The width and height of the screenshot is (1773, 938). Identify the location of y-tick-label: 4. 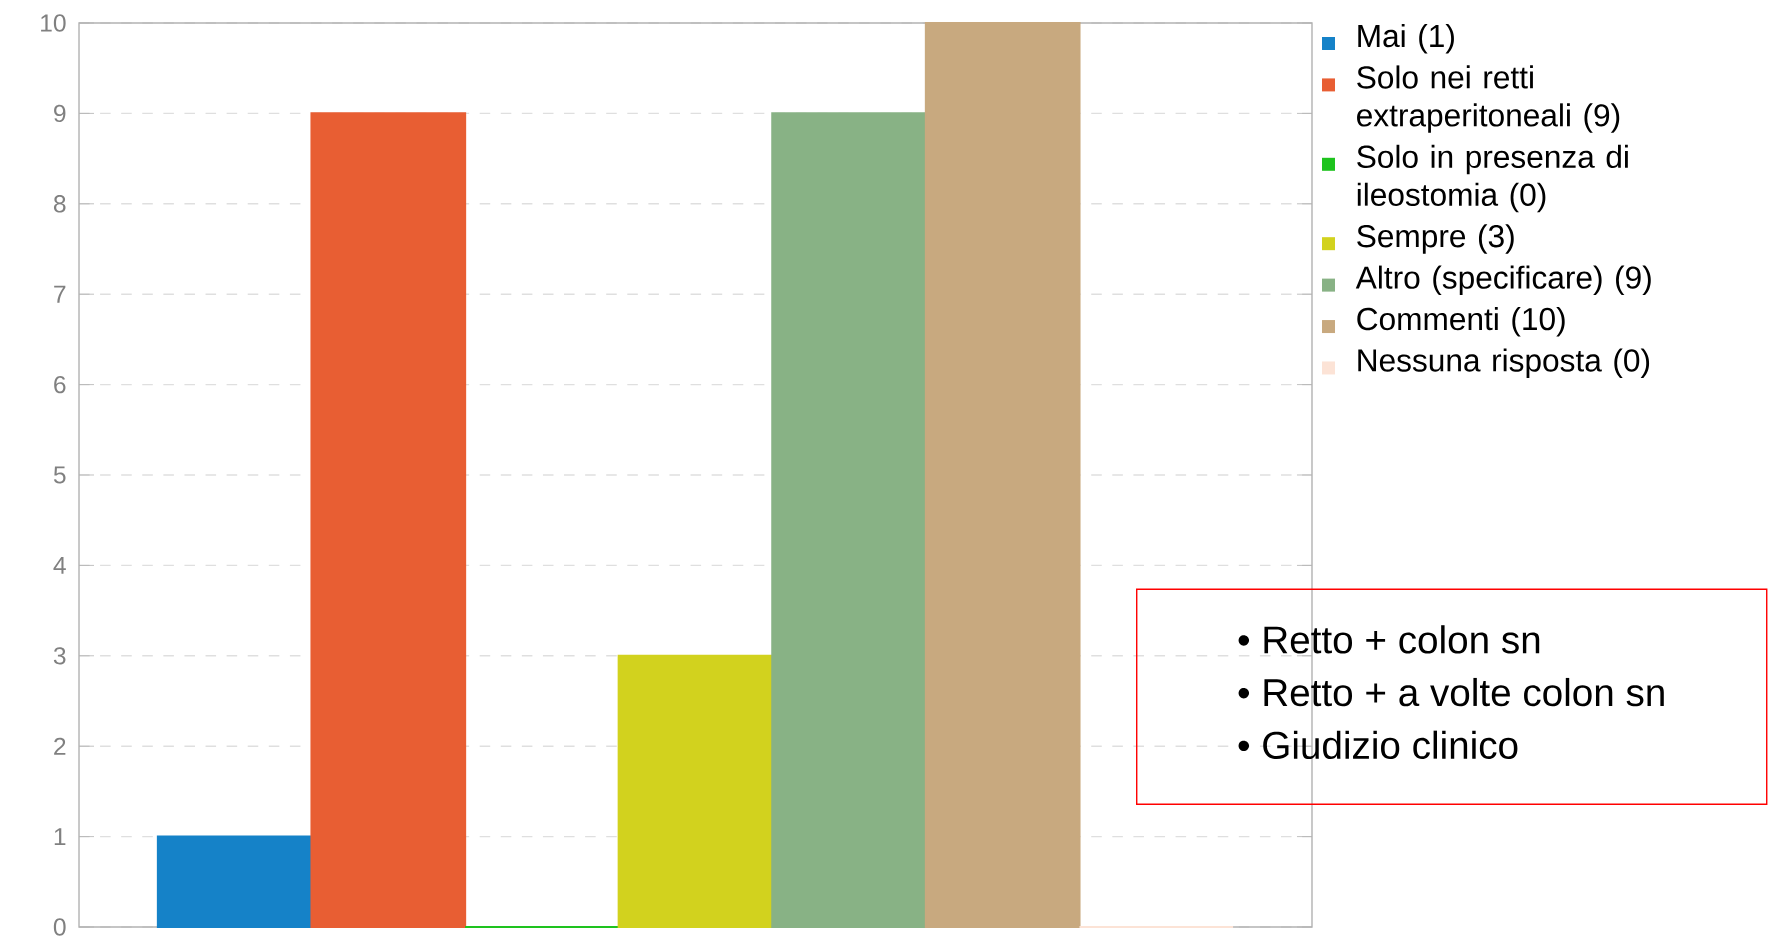
(59, 565).